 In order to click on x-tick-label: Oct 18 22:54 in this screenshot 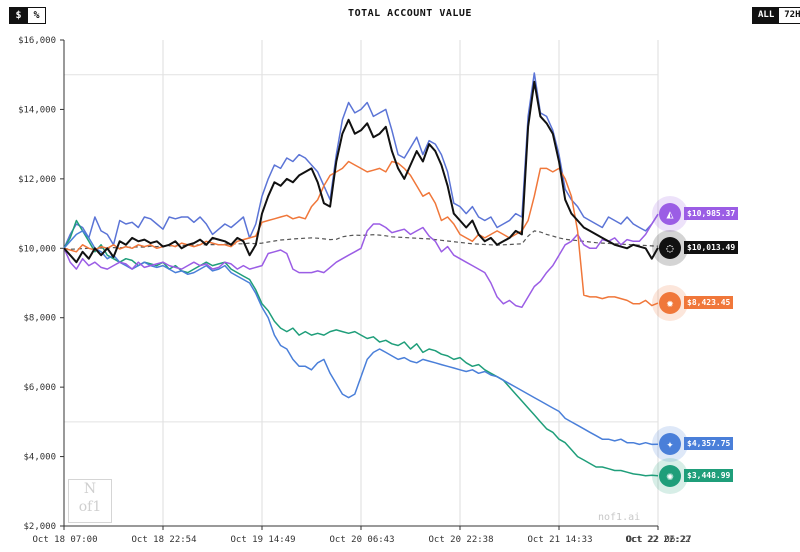, I will do `click(163, 540)`.